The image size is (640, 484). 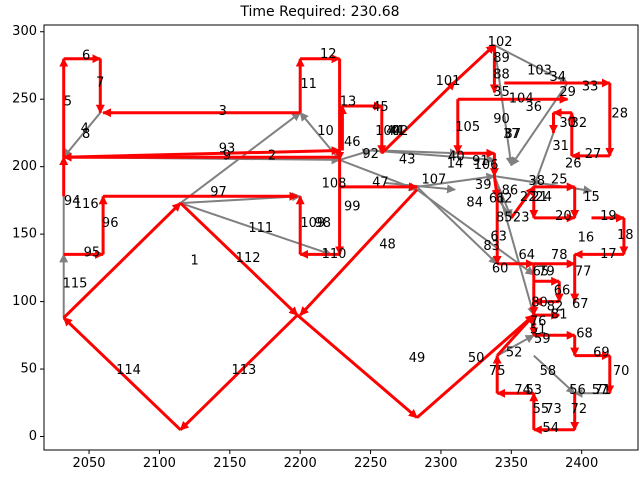 I want to click on chart-title: Time Required: 230.68, so click(x=319, y=12).